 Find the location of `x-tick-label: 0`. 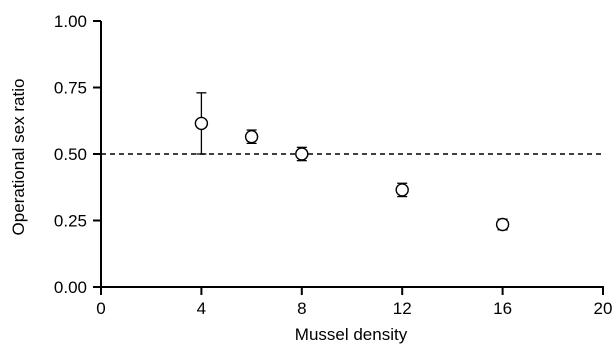

x-tick-label: 0 is located at coordinates (100, 308).